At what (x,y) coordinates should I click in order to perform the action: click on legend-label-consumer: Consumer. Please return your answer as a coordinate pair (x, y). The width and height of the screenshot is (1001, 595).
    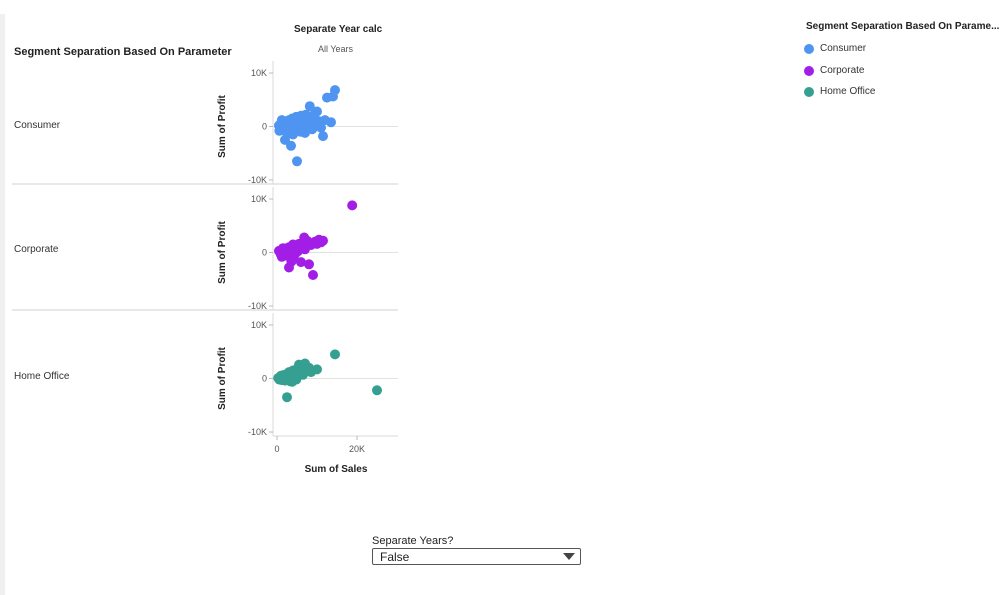
    Looking at the image, I should click on (843, 48).